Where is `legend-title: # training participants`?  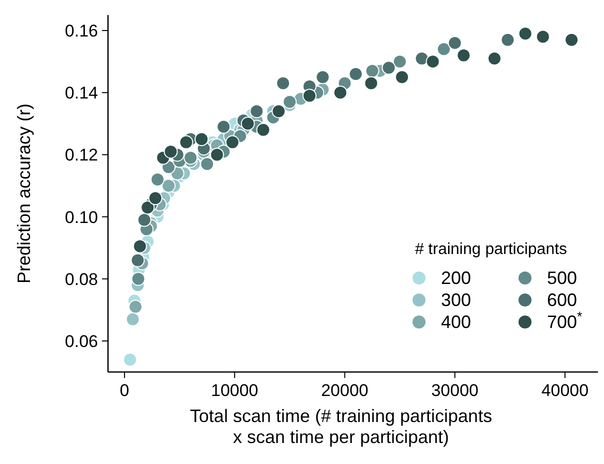
legend-title: # training participants is located at coordinates (491, 249).